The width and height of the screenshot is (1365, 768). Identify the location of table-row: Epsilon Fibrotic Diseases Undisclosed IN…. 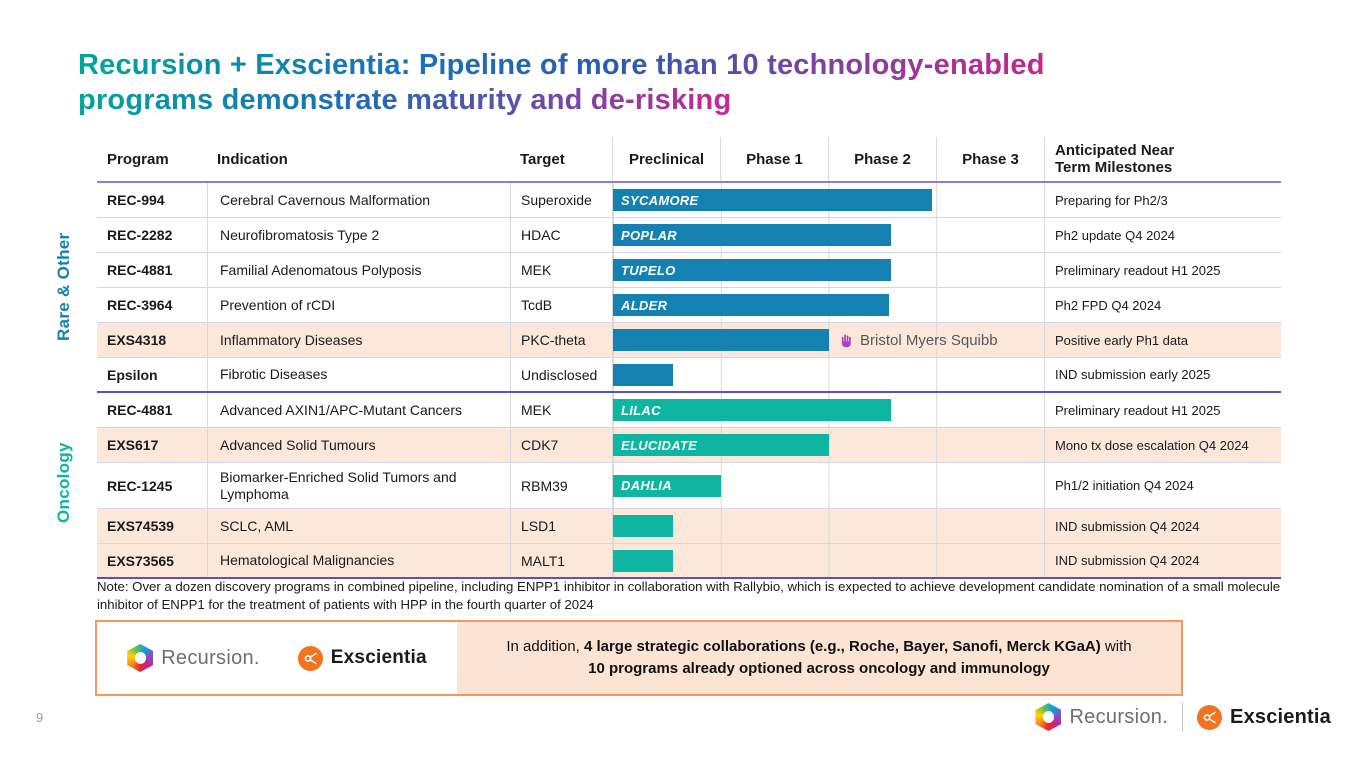
(689, 375).